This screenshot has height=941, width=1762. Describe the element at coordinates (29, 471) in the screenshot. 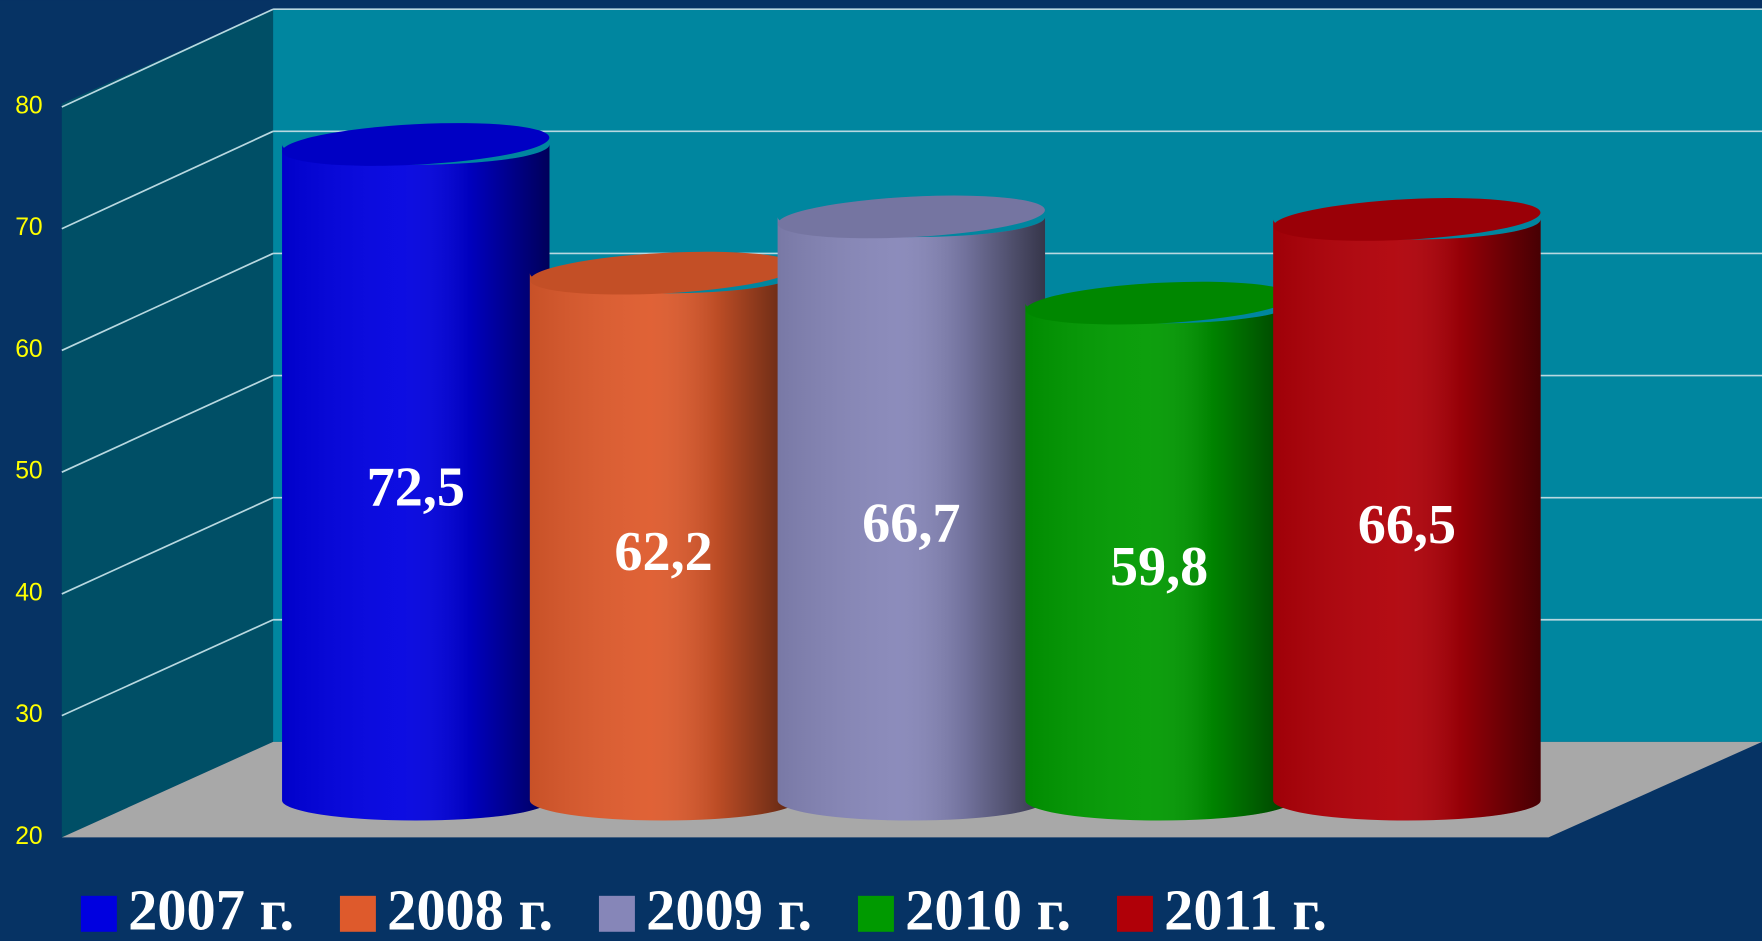

I see `y-tick-label: 50` at that location.